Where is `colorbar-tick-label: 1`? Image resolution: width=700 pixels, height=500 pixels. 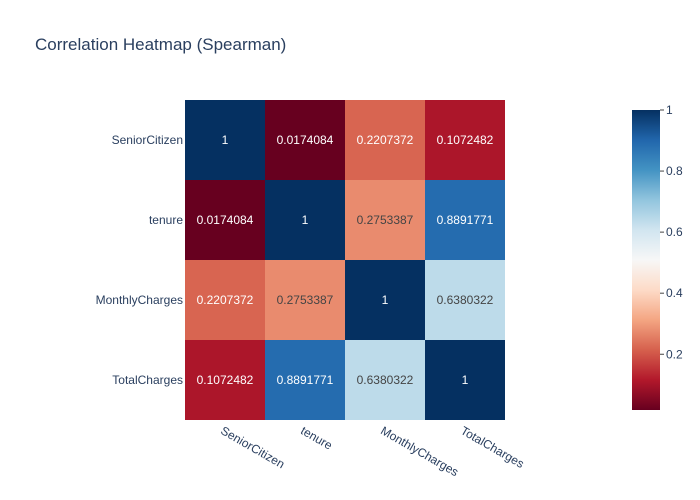
colorbar-tick-label: 1 is located at coordinates (669, 110).